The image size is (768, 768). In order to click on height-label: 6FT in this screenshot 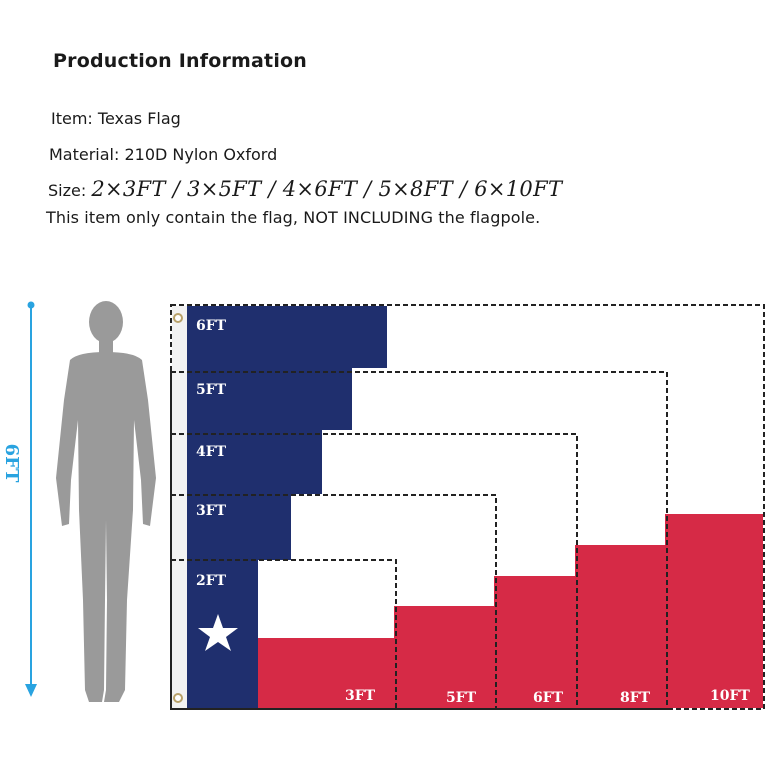, I will do `click(11, 463)`.